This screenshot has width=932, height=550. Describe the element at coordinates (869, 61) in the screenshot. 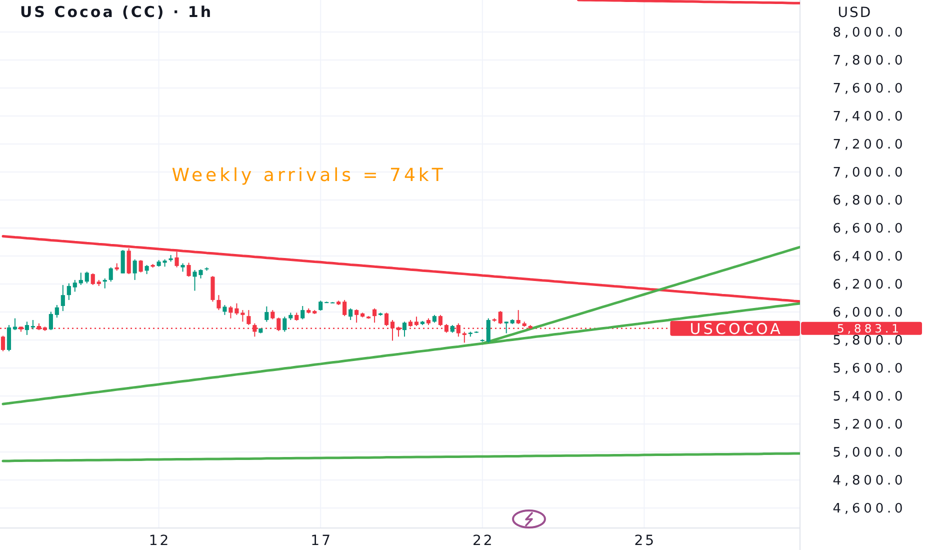

I see `y-tick-label: 7,800.0` at that location.